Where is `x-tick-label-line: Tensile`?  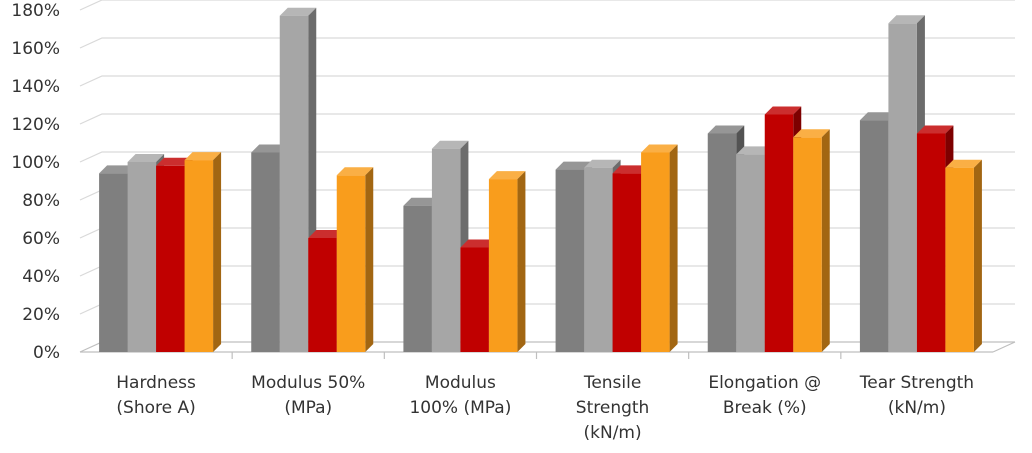 x-tick-label-line: Tensile is located at coordinates (612, 383).